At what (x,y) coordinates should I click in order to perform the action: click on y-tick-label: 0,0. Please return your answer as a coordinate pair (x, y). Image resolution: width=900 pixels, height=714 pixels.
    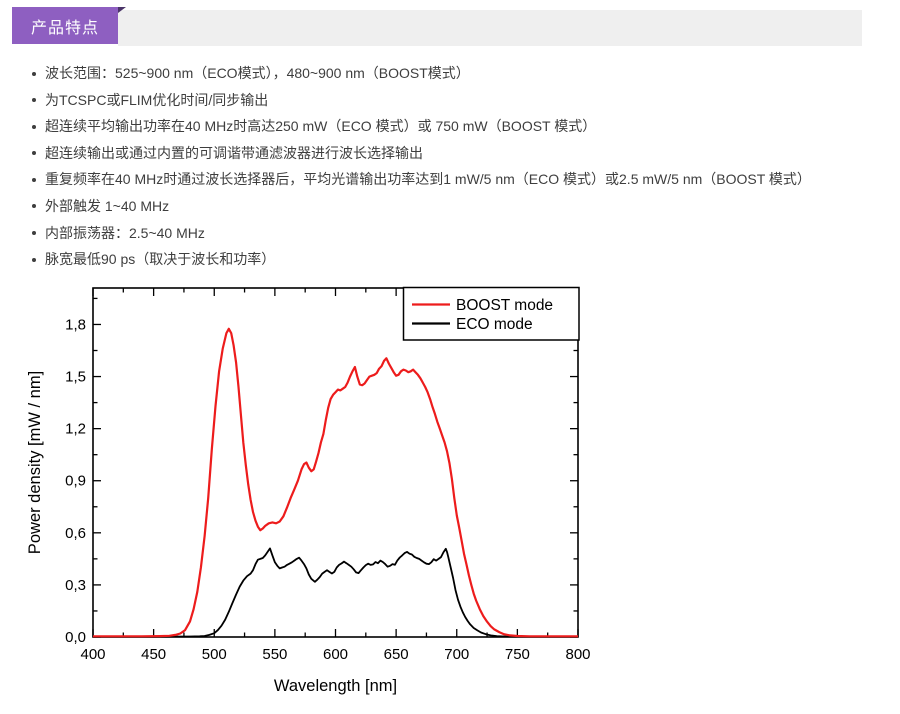
    Looking at the image, I should click on (75, 637).